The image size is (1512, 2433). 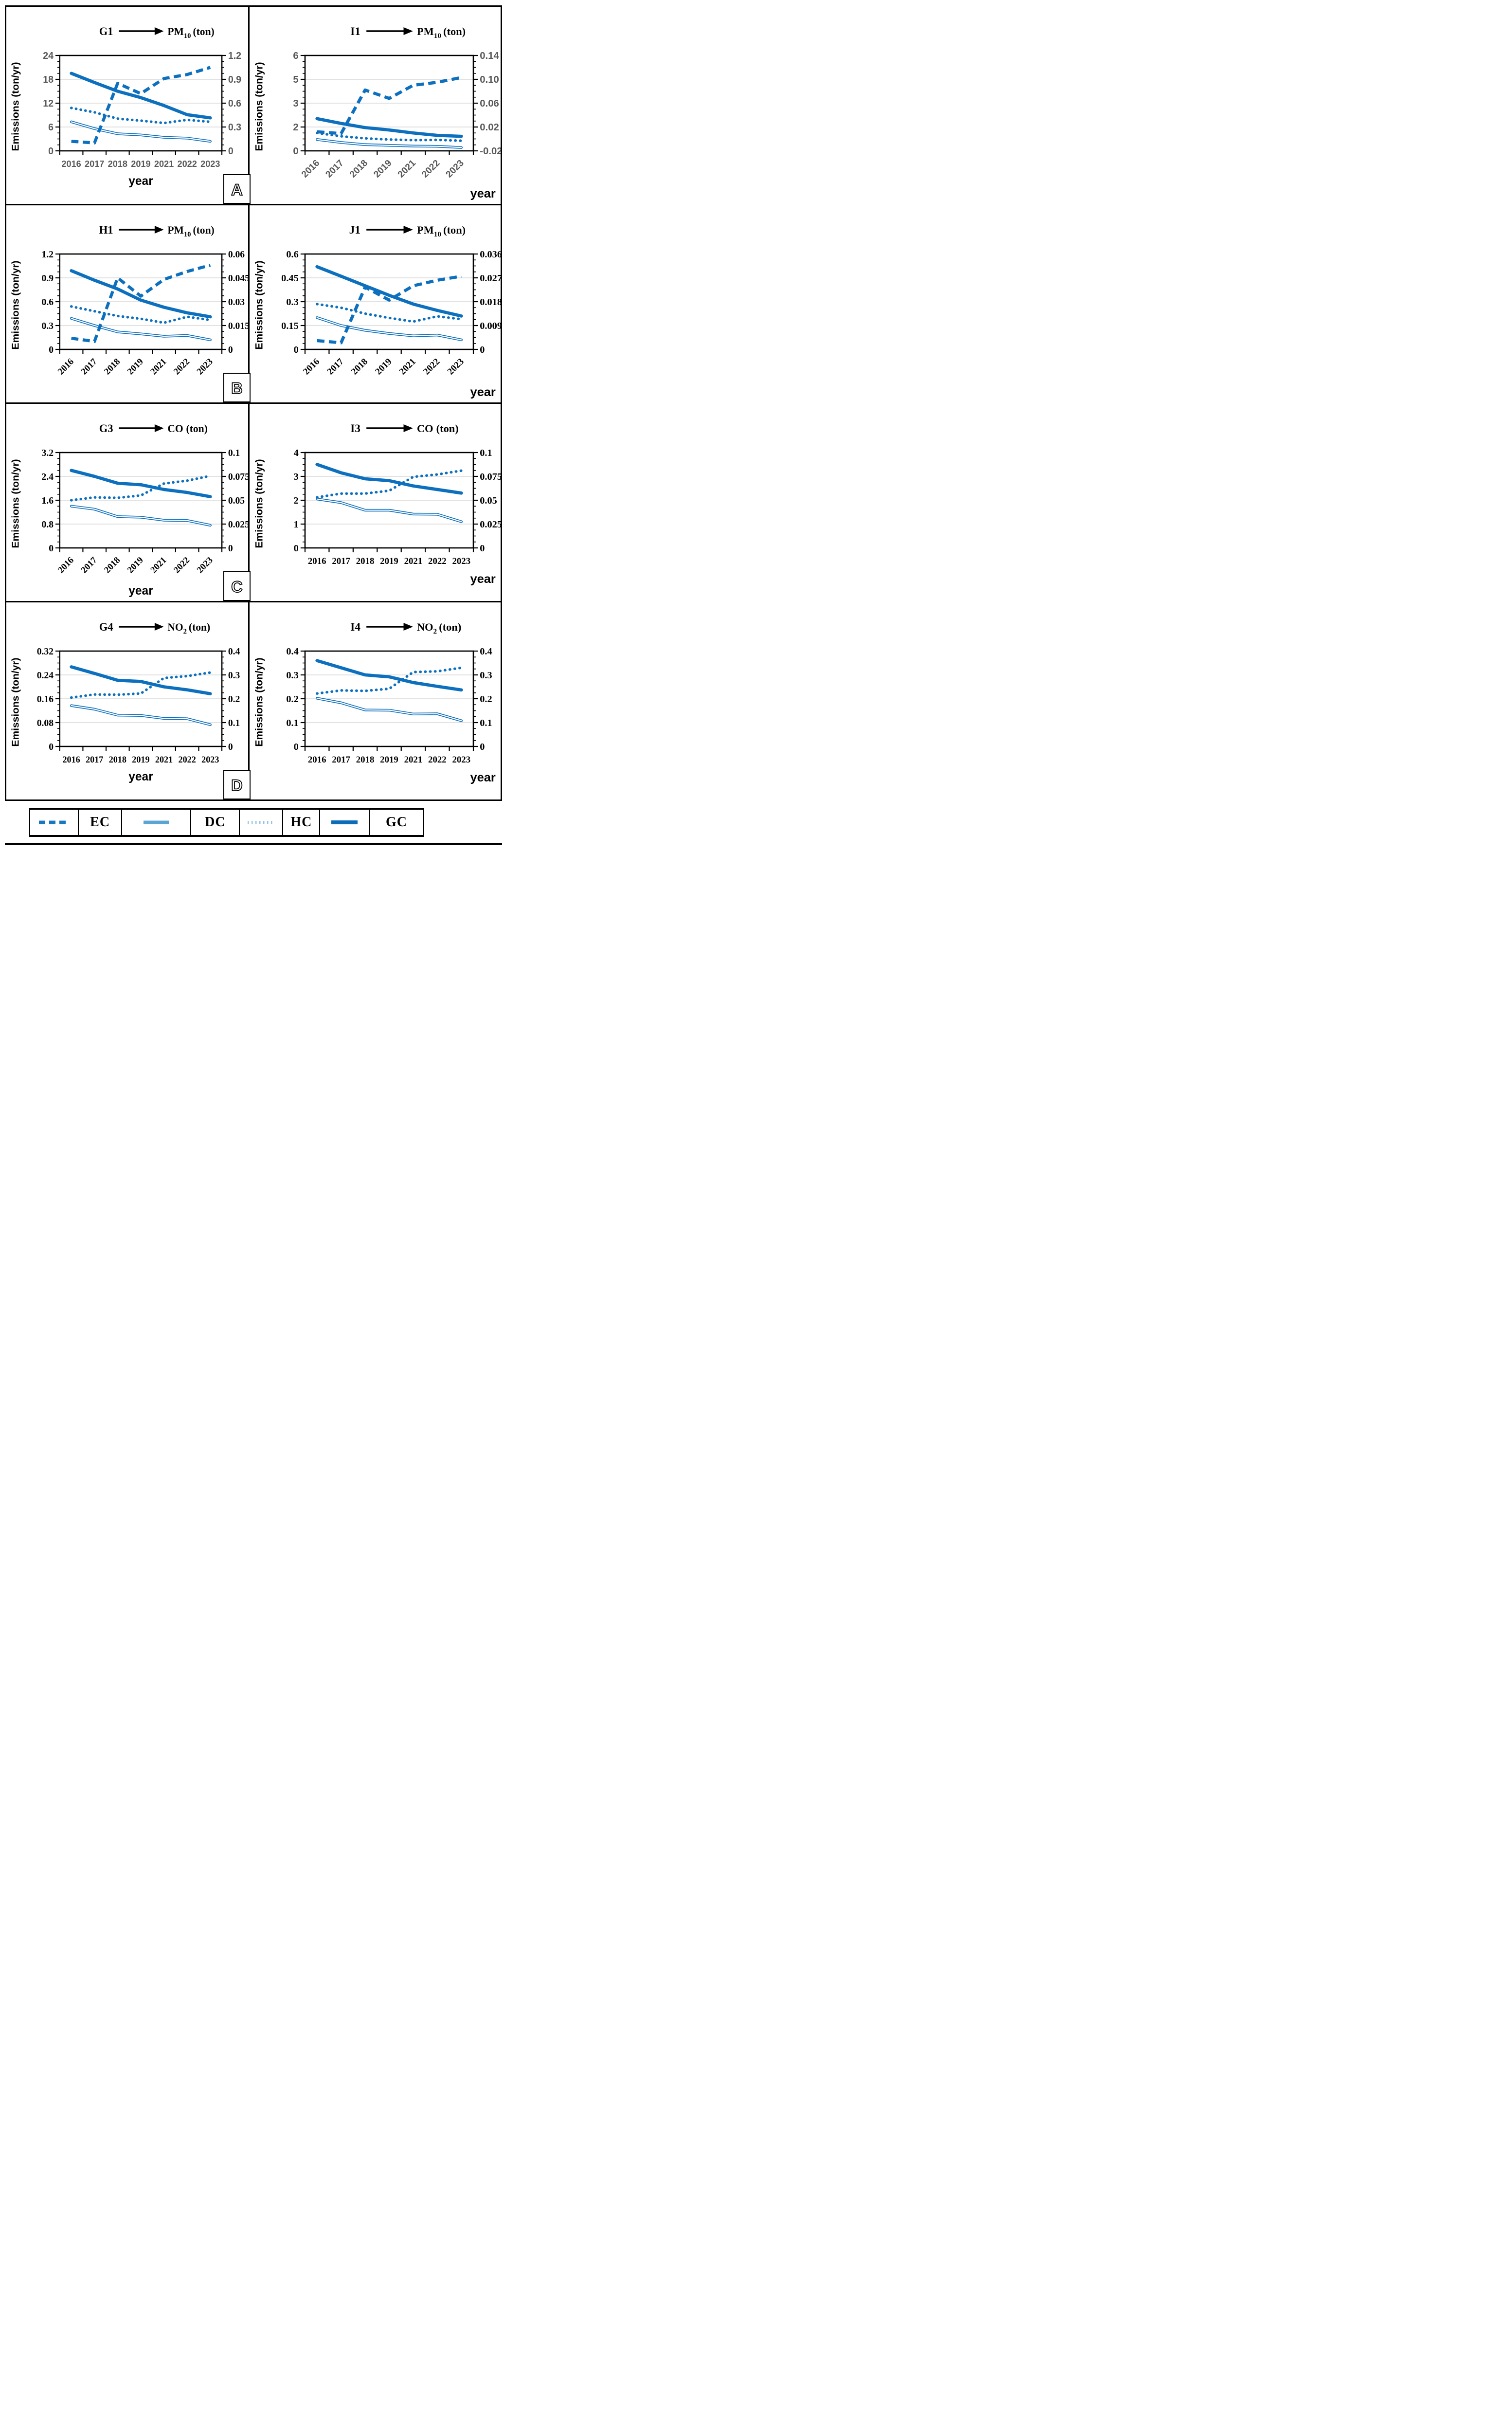 What do you see at coordinates (489, 79) in the screenshot?
I see `svg-text: 0.10` at bounding box center [489, 79].